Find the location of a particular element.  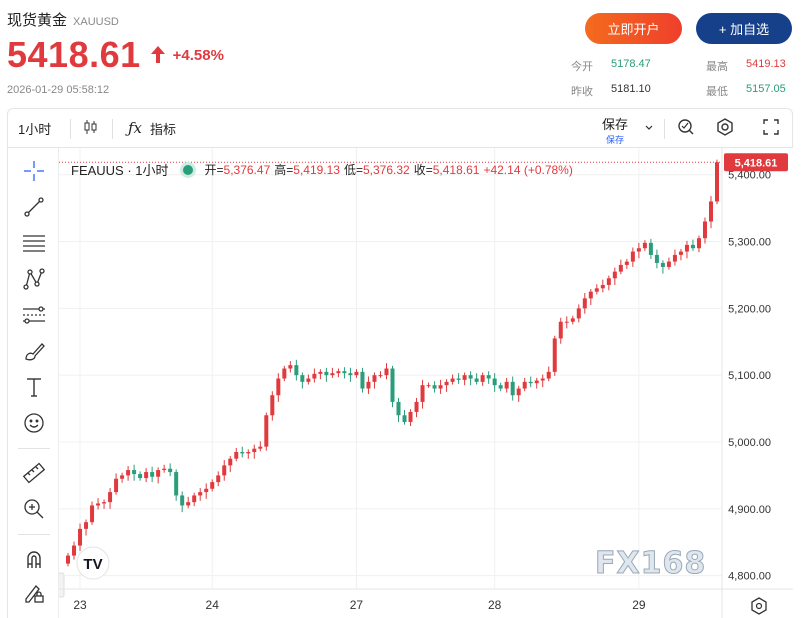

trend-line-tool is located at coordinates (34, 209).